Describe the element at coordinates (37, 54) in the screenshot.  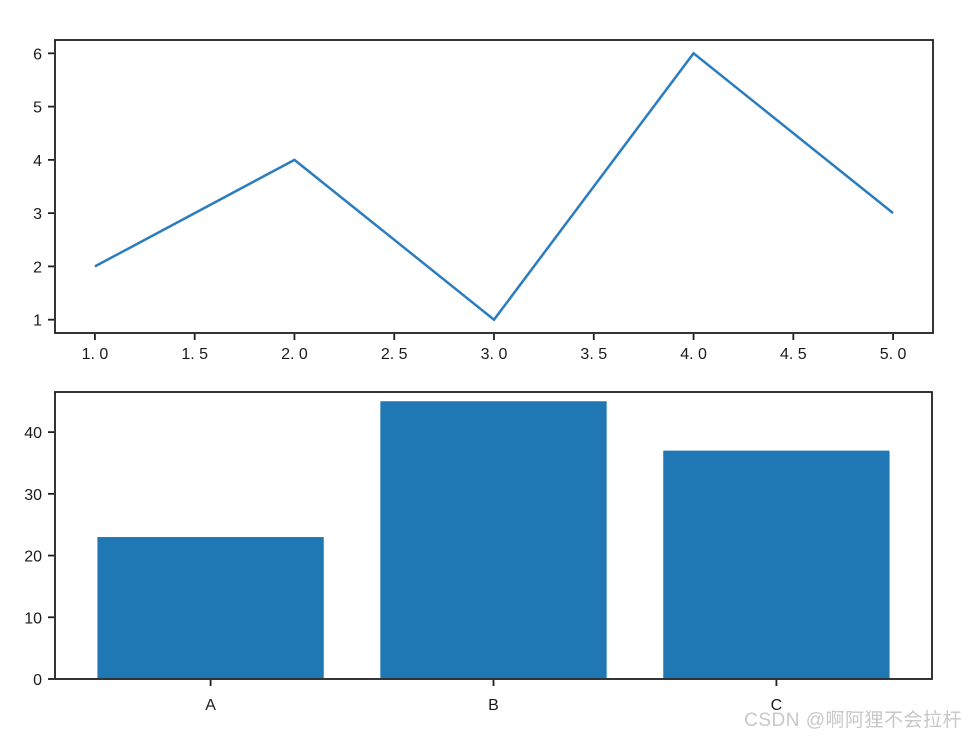
I see `line-chart-y-tick-label: 6` at that location.